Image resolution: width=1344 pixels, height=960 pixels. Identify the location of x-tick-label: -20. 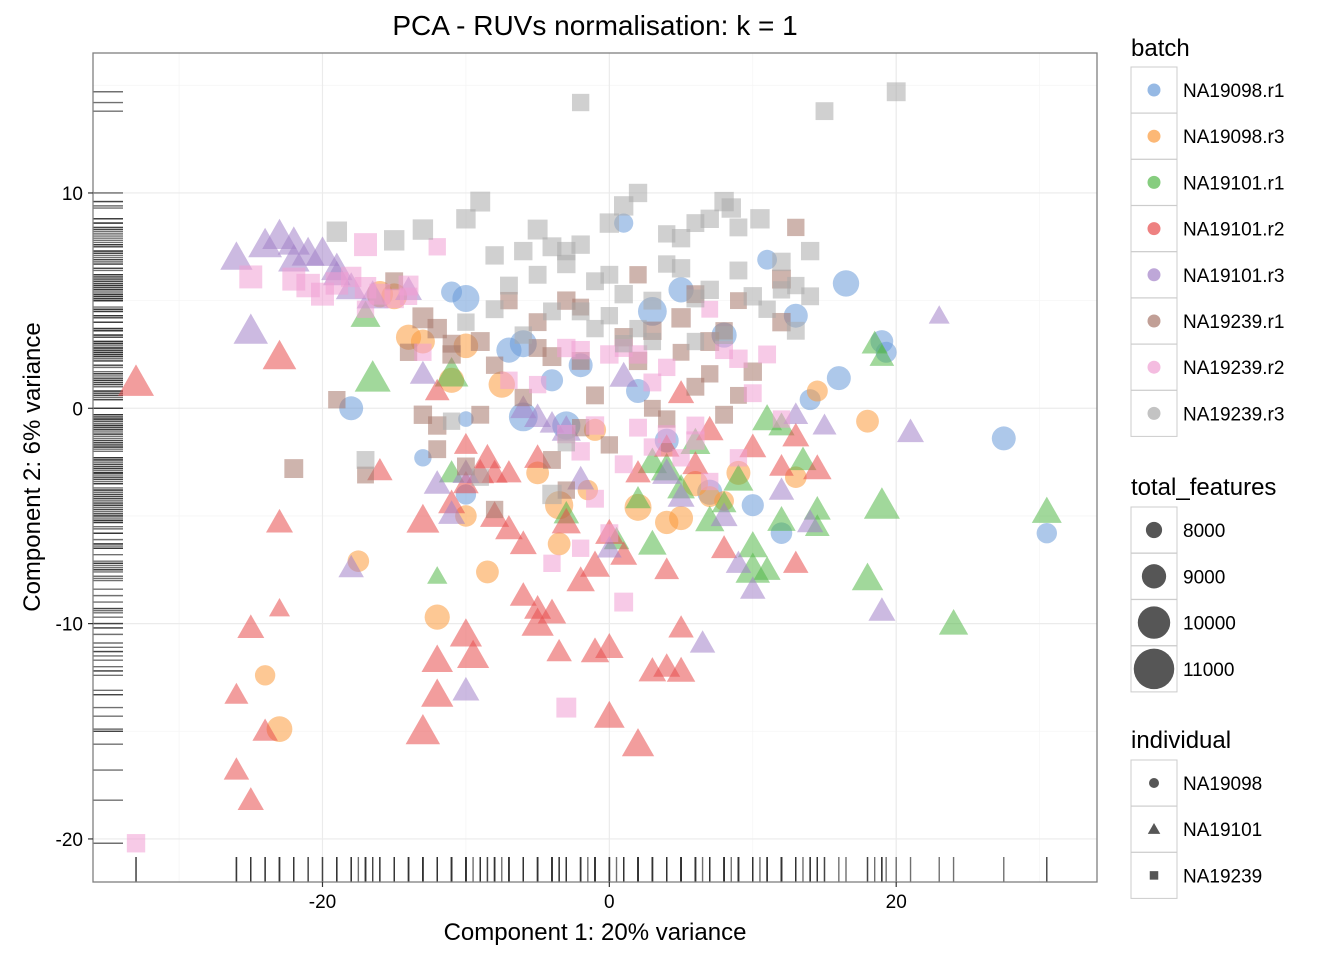
(322, 902).